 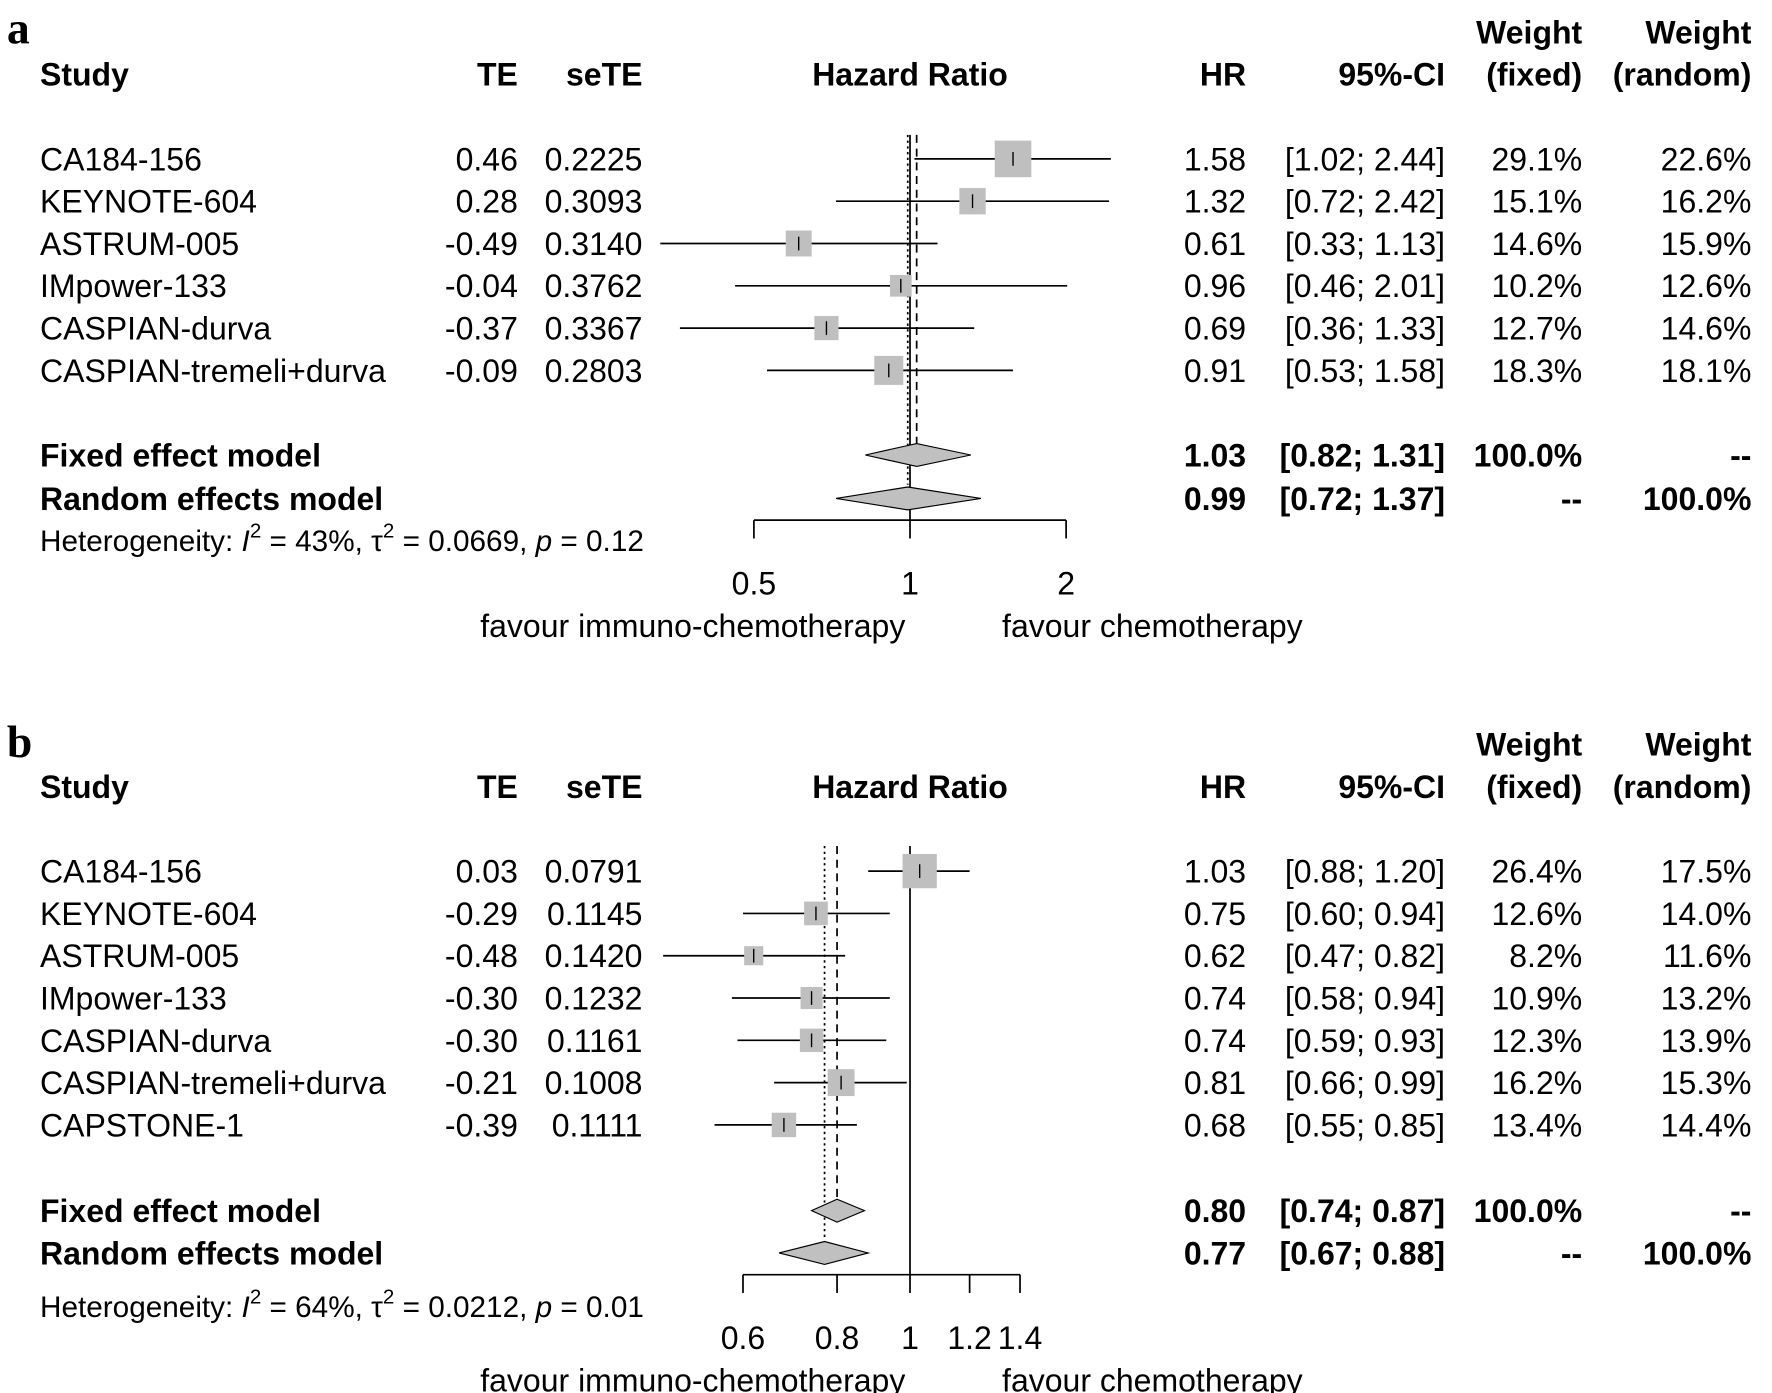 I want to click on study-sete: 0.1008, so click(x=594, y=1083).